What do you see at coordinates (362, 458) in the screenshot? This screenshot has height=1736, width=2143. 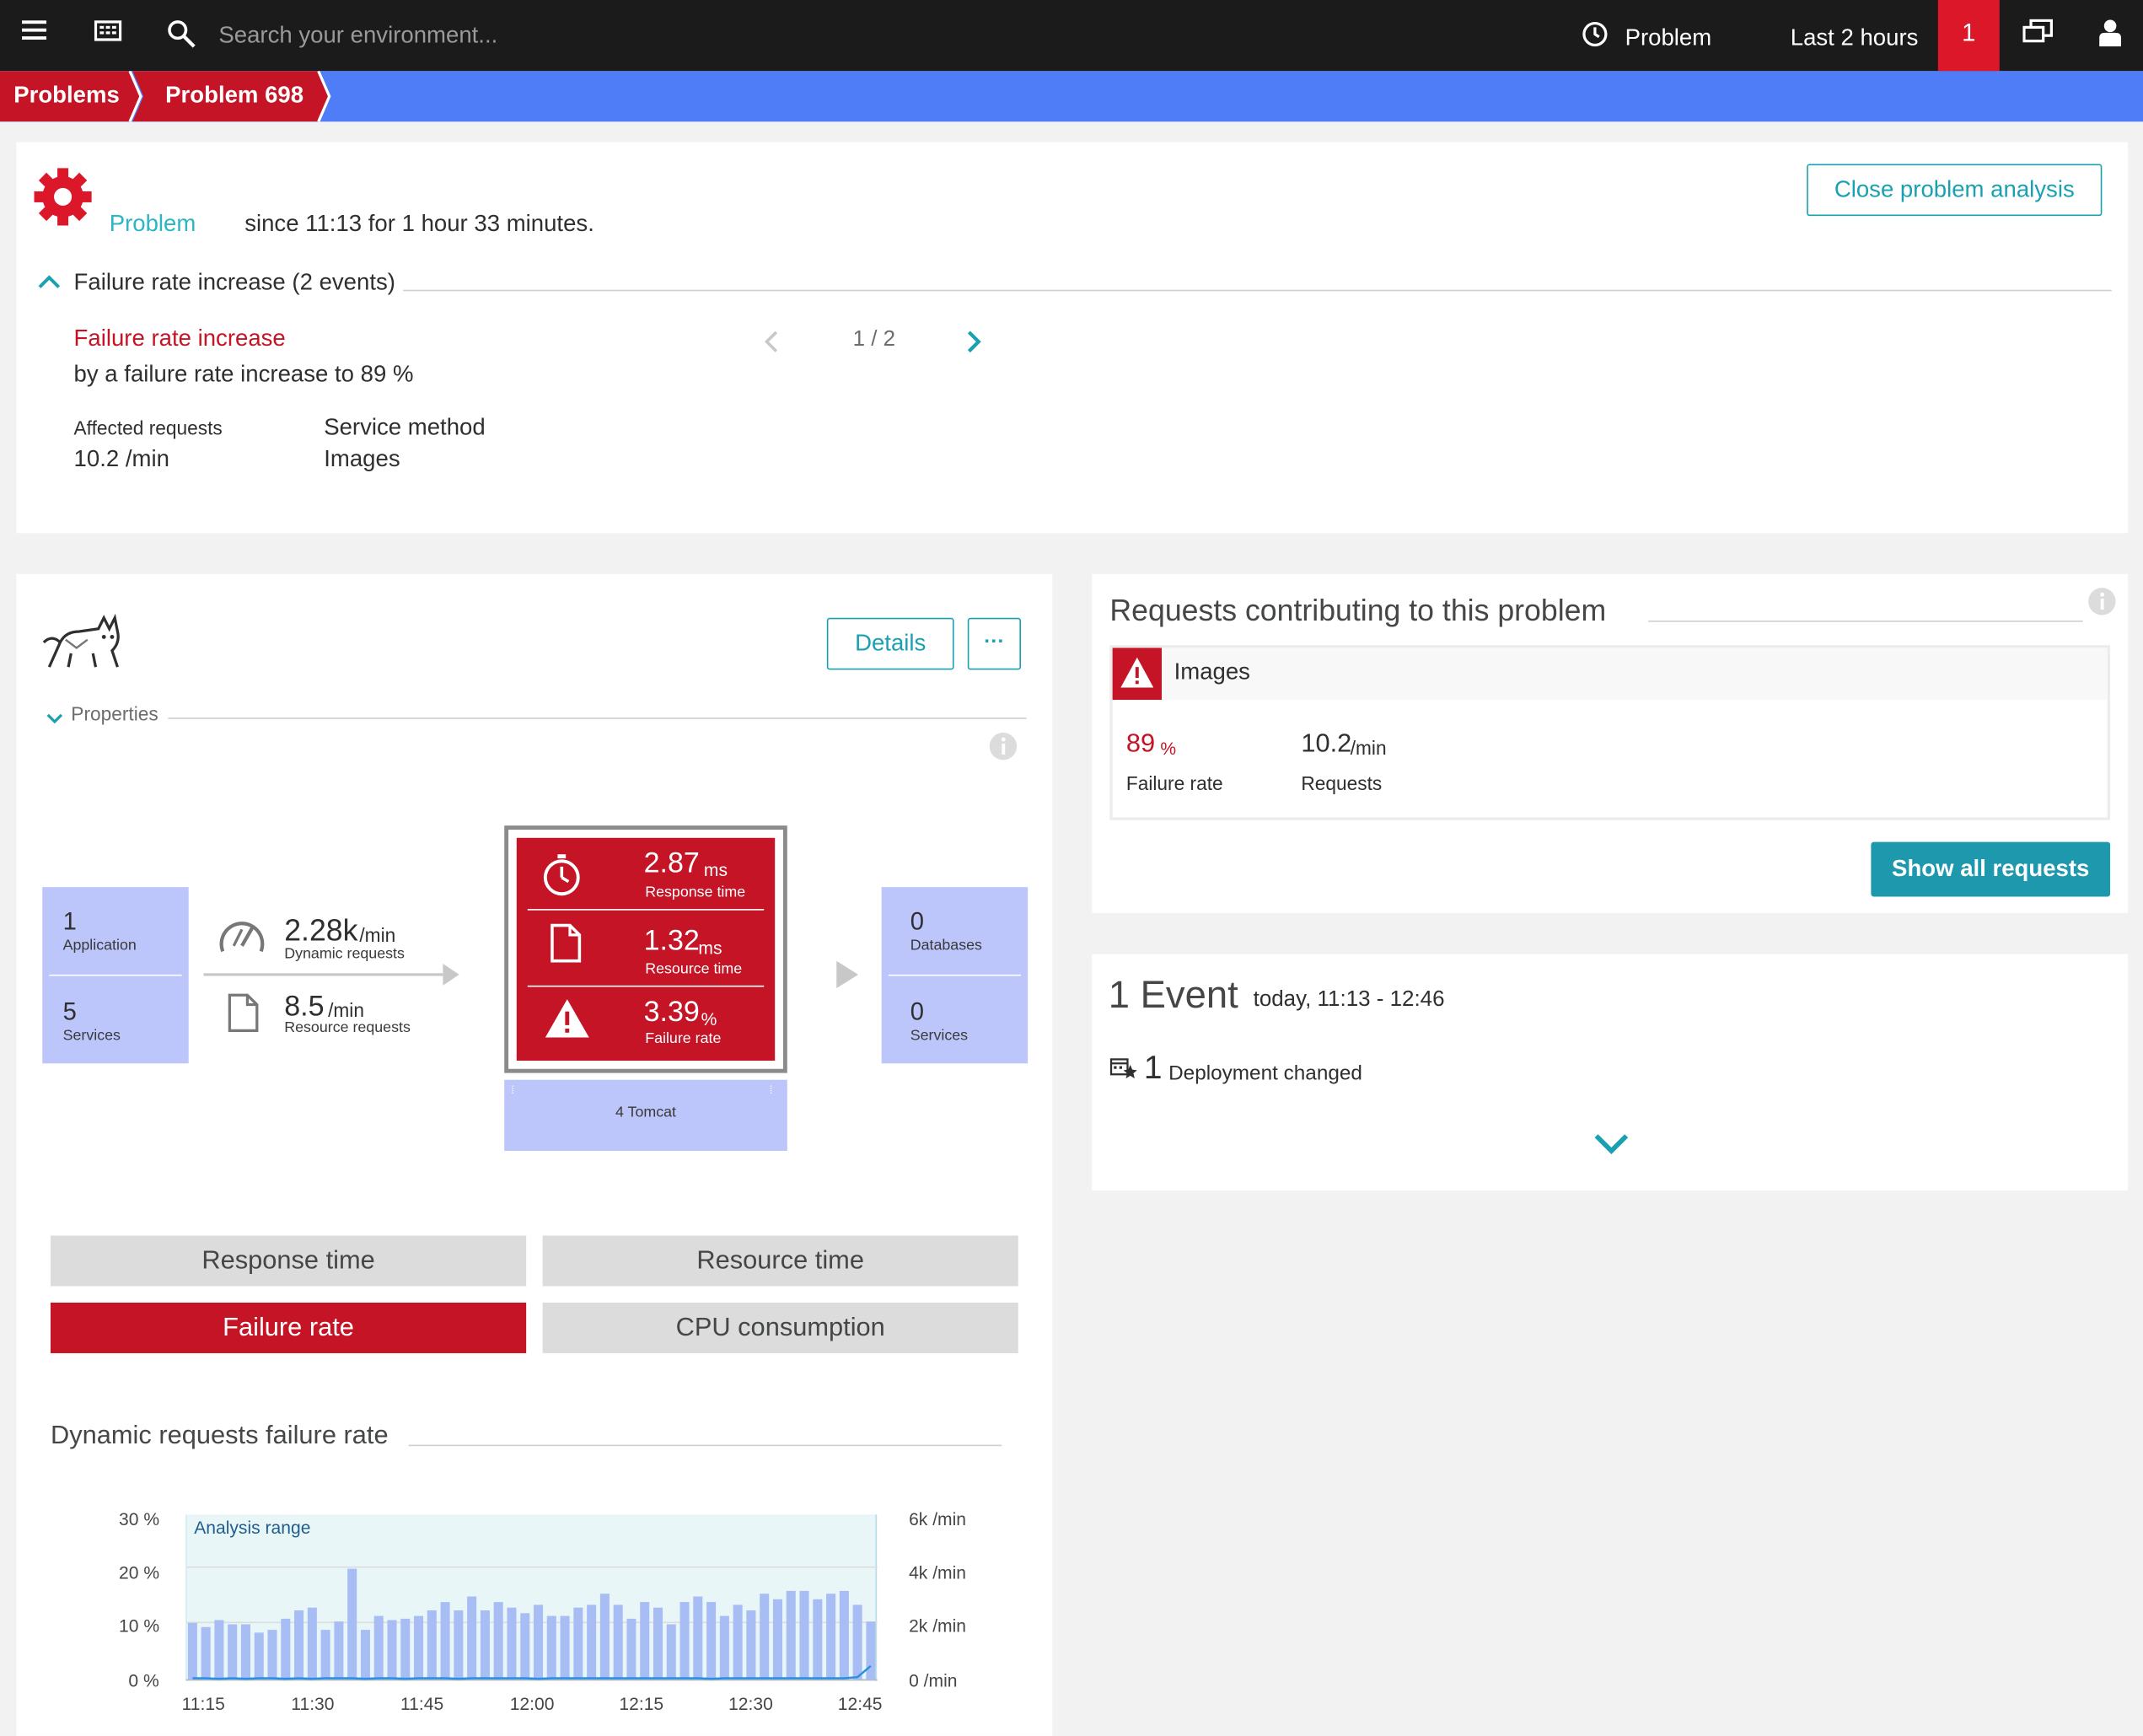 I see `service-method-value: Images` at bounding box center [362, 458].